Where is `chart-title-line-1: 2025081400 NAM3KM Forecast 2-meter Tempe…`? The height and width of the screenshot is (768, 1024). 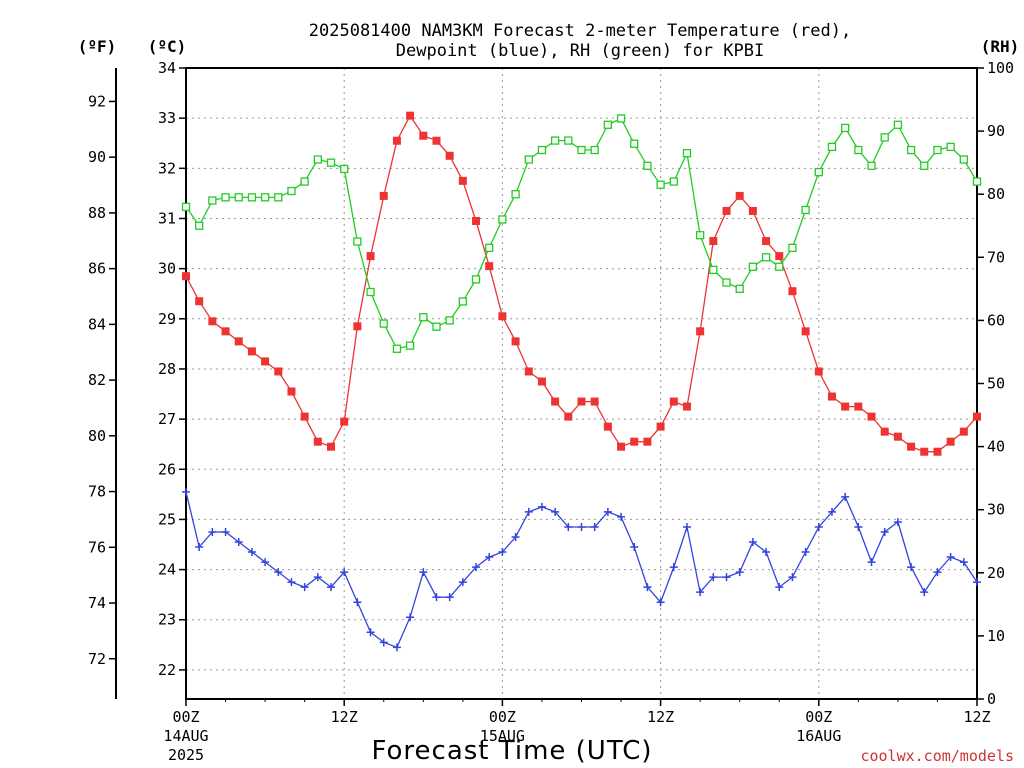 chart-title-line-1: 2025081400 NAM3KM Forecast 2-meter Tempe… is located at coordinates (580, 31).